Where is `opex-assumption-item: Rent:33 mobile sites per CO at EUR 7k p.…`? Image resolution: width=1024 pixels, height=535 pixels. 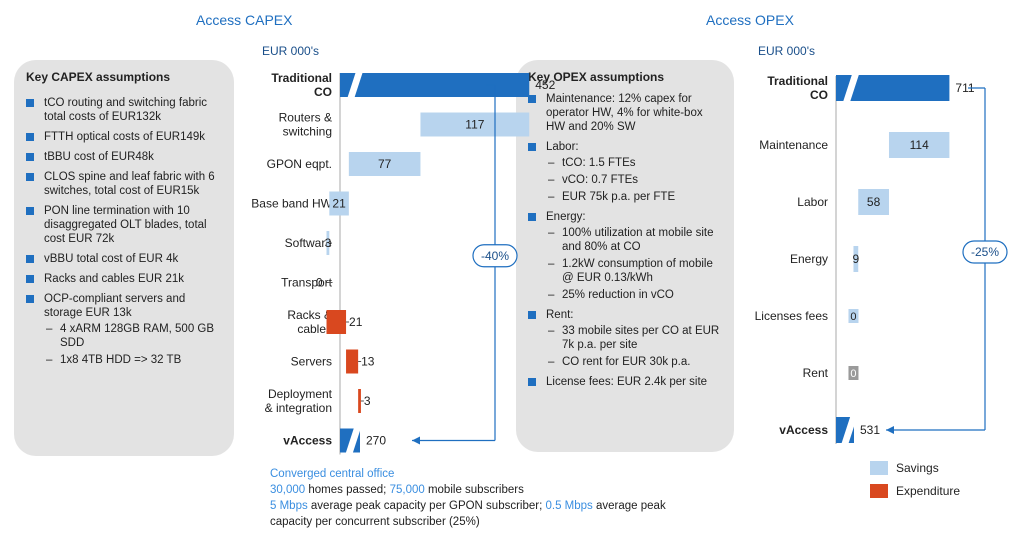 opex-assumption-item: Rent:33 mobile sites per CO at EUR 7k p.… is located at coordinates (626, 338).